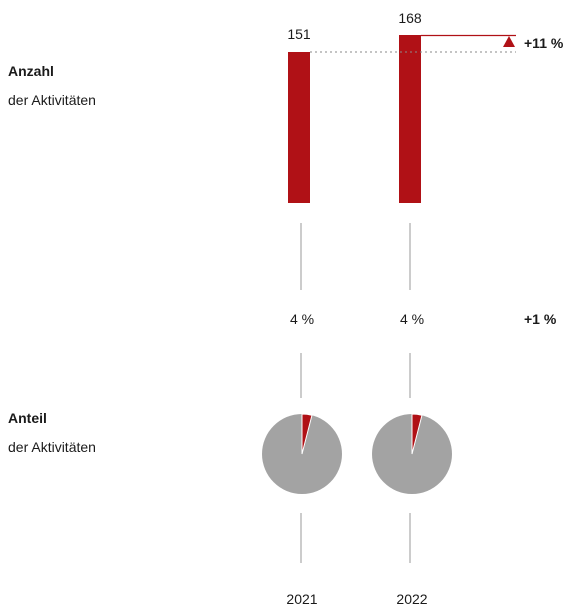 The width and height of the screenshot is (568, 610). I want to click on pie-change-label: +1 %, so click(540, 319).